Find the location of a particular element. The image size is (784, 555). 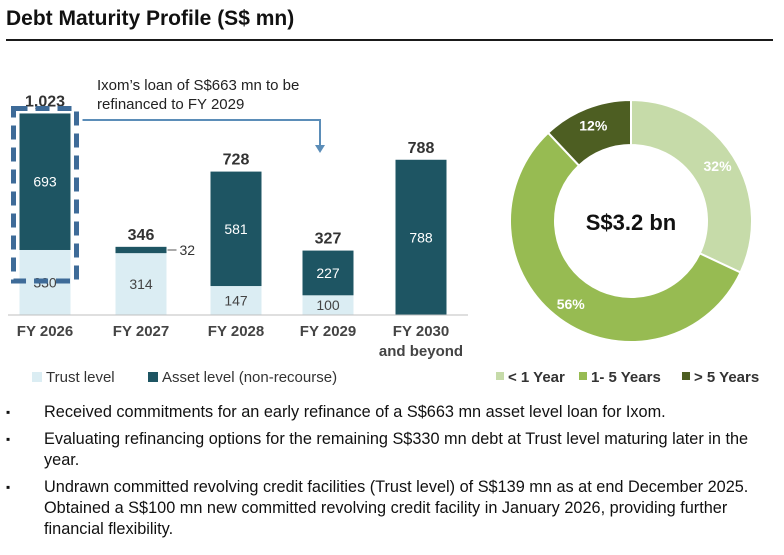

annotation-text: refinanced to FY 2029 is located at coordinates (170, 104).